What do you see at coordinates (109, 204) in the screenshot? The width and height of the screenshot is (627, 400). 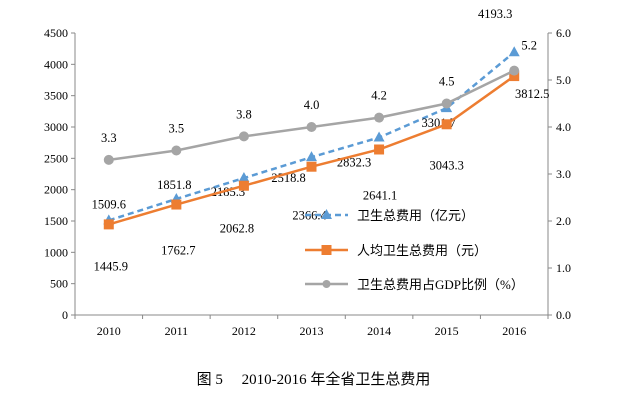 I see `data-label: 1509.6` at bounding box center [109, 204].